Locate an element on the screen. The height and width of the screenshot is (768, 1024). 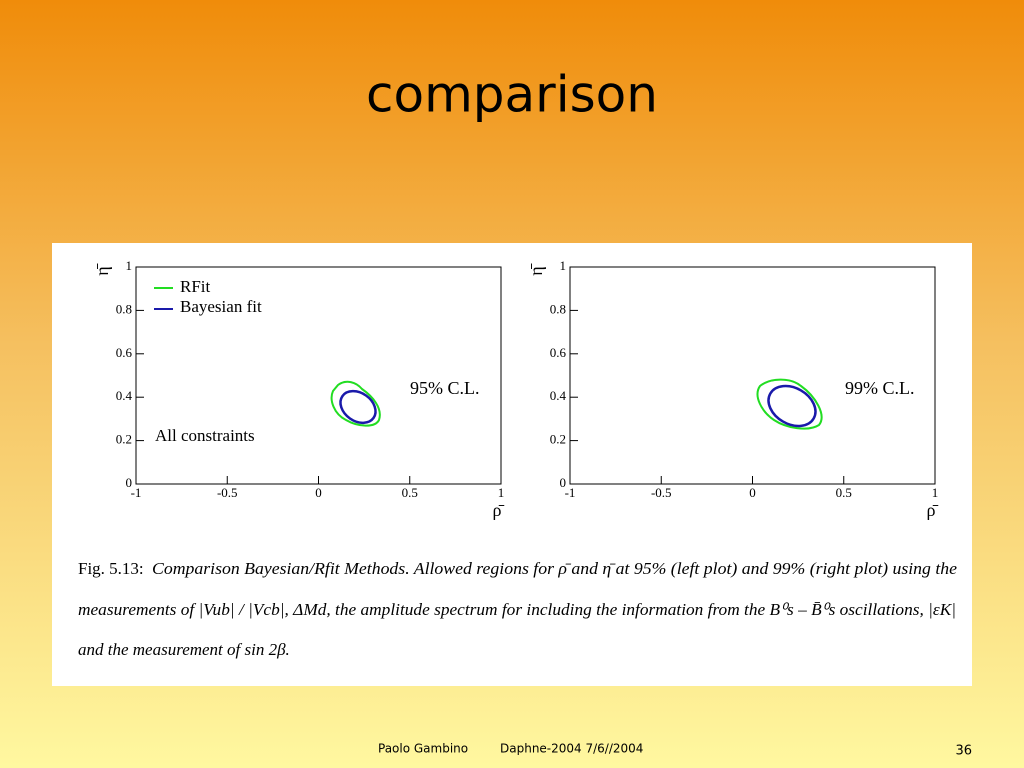
footer-event: Daphne-2004 7/6//2004 is located at coordinates (571, 749).